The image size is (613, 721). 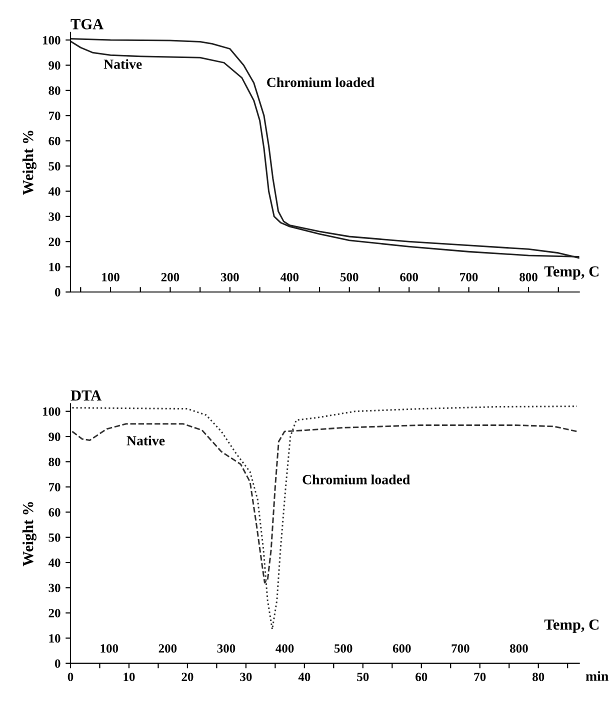 What do you see at coordinates (422, 677) in the screenshot?
I see `x-tick-label: 60` at bounding box center [422, 677].